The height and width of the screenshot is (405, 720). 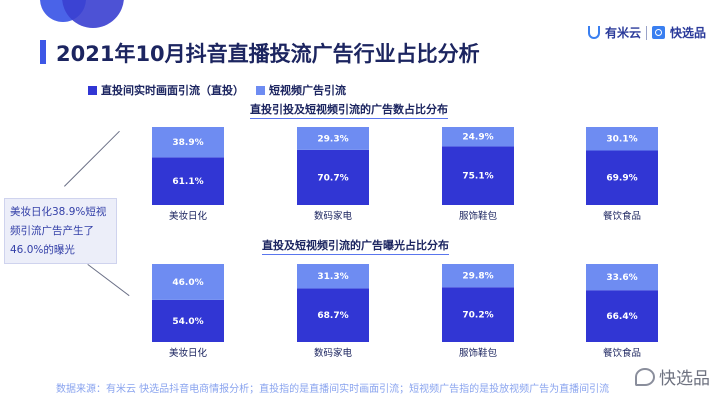 I want to click on chart-2-bar-digital-direct, so click(x=333, y=315).